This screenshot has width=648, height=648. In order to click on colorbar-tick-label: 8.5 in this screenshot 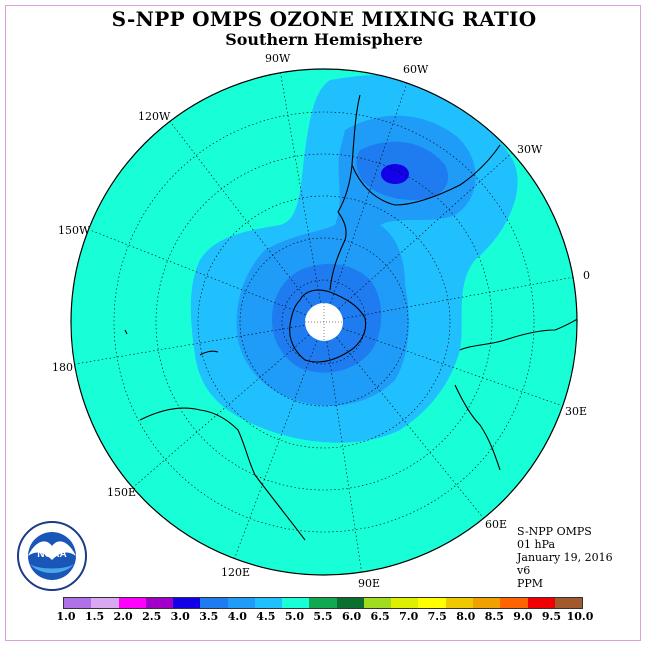, I will do `click(494, 616)`.